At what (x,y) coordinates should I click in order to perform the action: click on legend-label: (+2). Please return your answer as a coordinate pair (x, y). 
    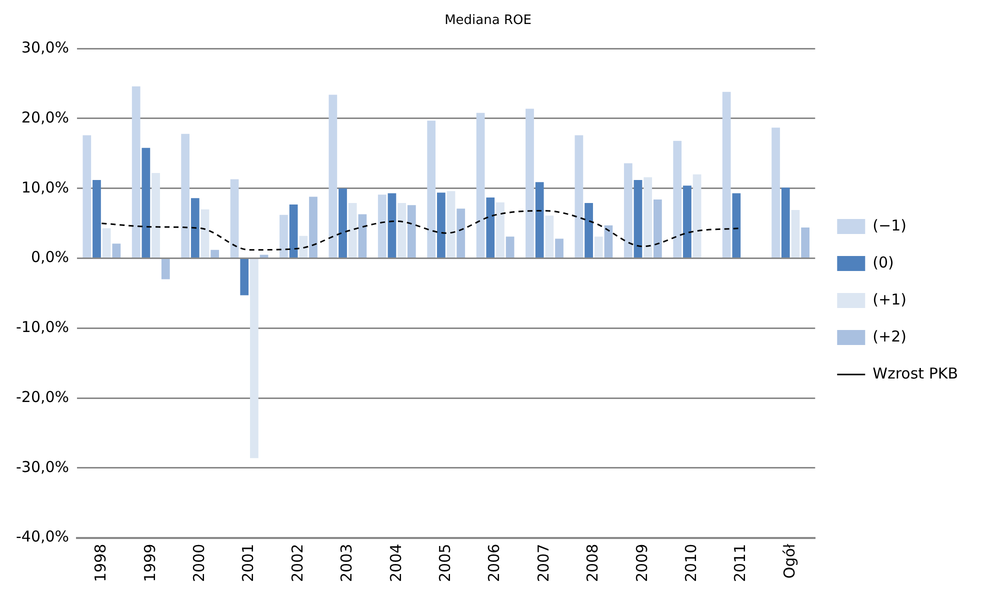
    Looking at the image, I should click on (889, 336).